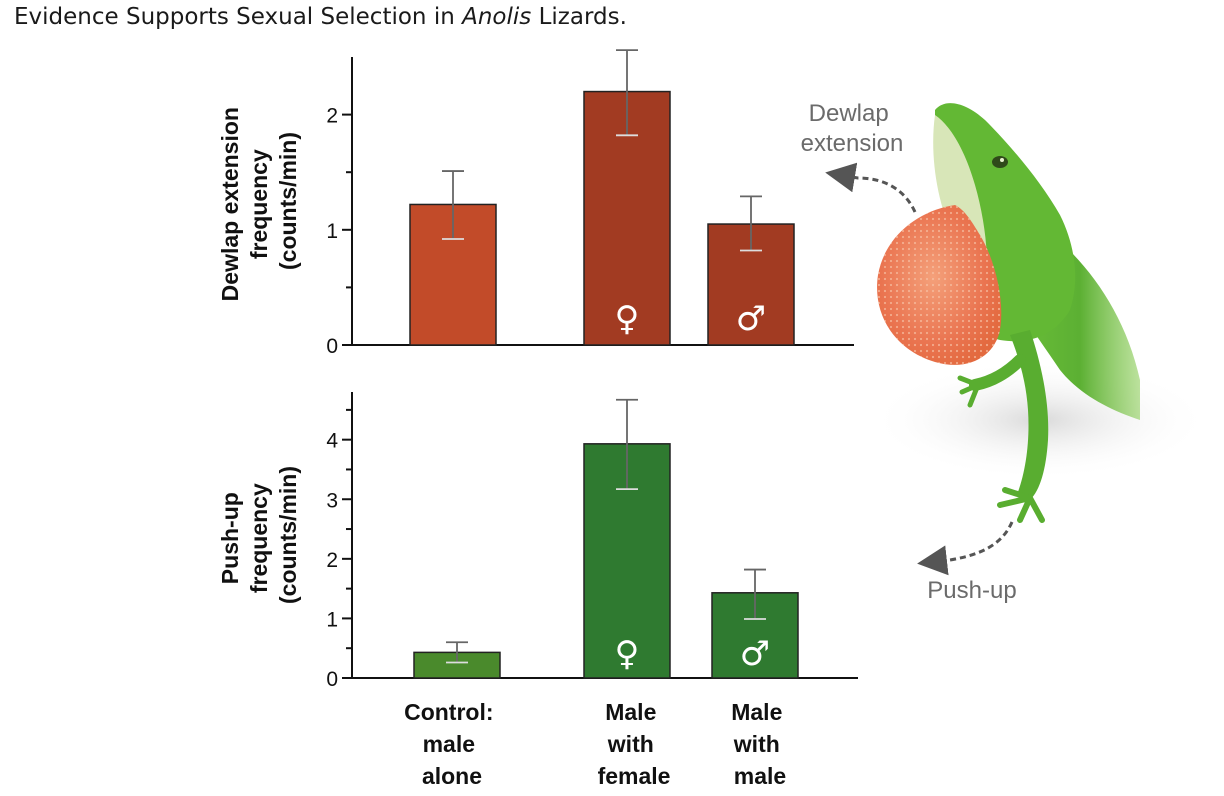 The width and height of the screenshot is (1224, 796). I want to click on lizard-eye, so click(1000, 162).